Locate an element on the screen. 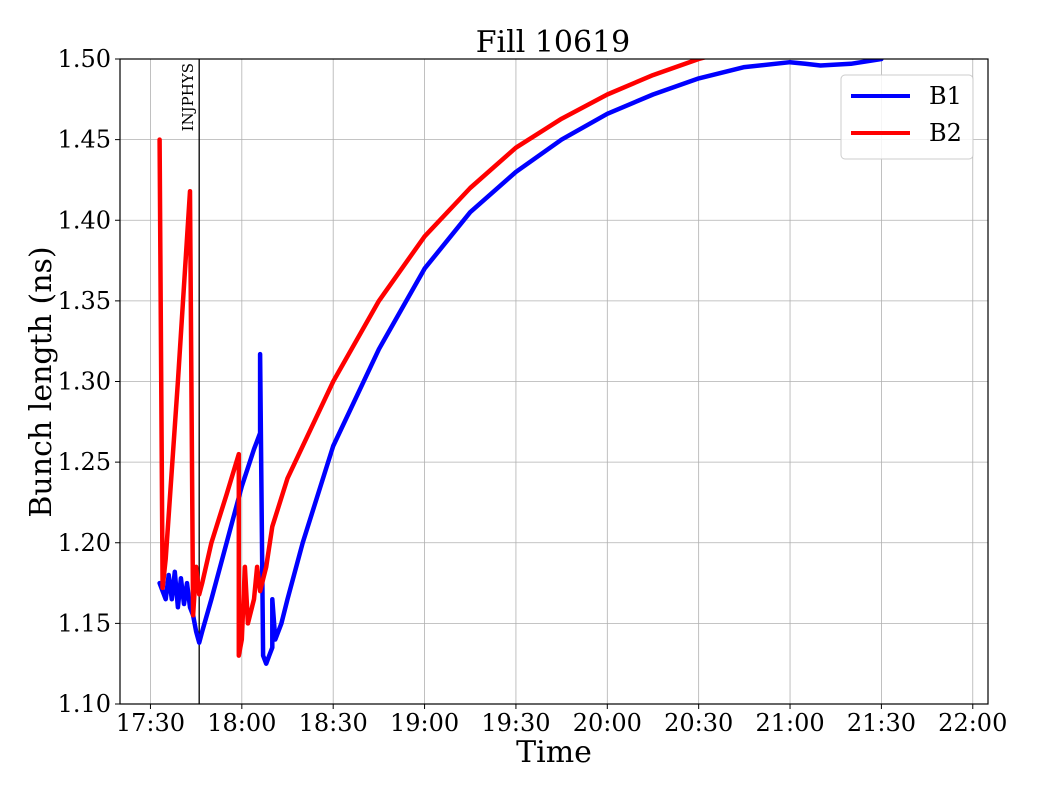 This screenshot has height=800, width=1040. x-tick-label: 22:00 is located at coordinates (972, 723).